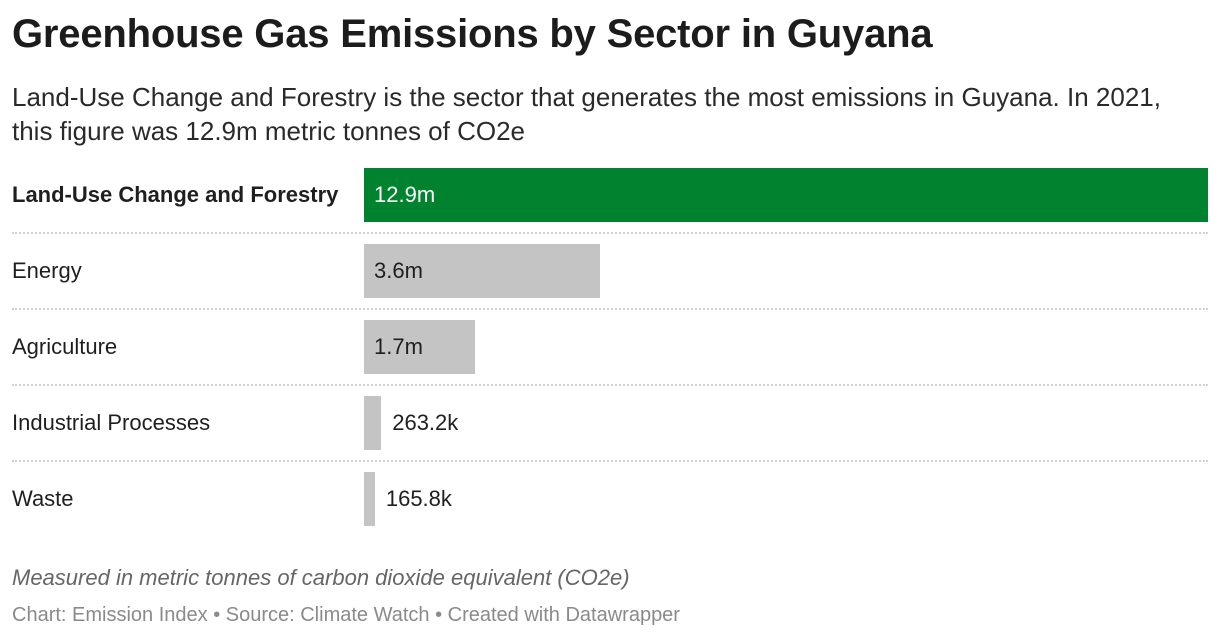 The height and width of the screenshot is (640, 1220). I want to click on bar-row: Agriculture 1.7m, so click(610, 347).